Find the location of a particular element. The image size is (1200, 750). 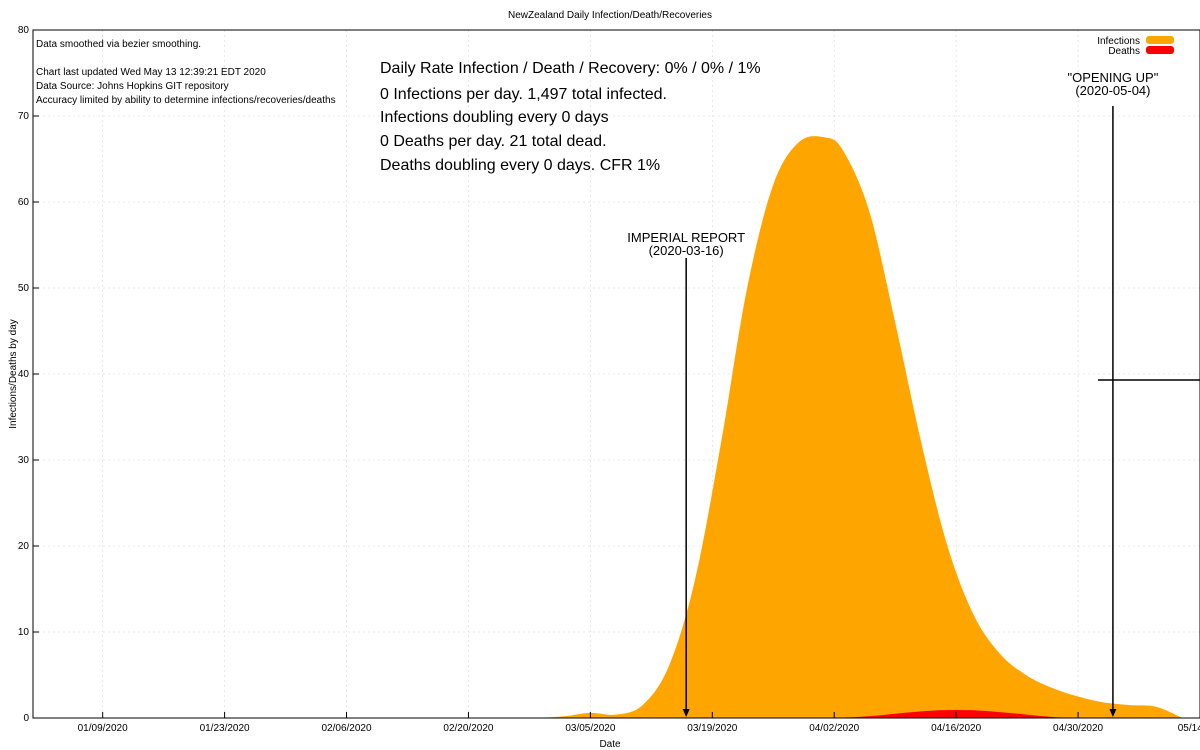

x-tick-label: 04/02/2020 is located at coordinates (834, 728).